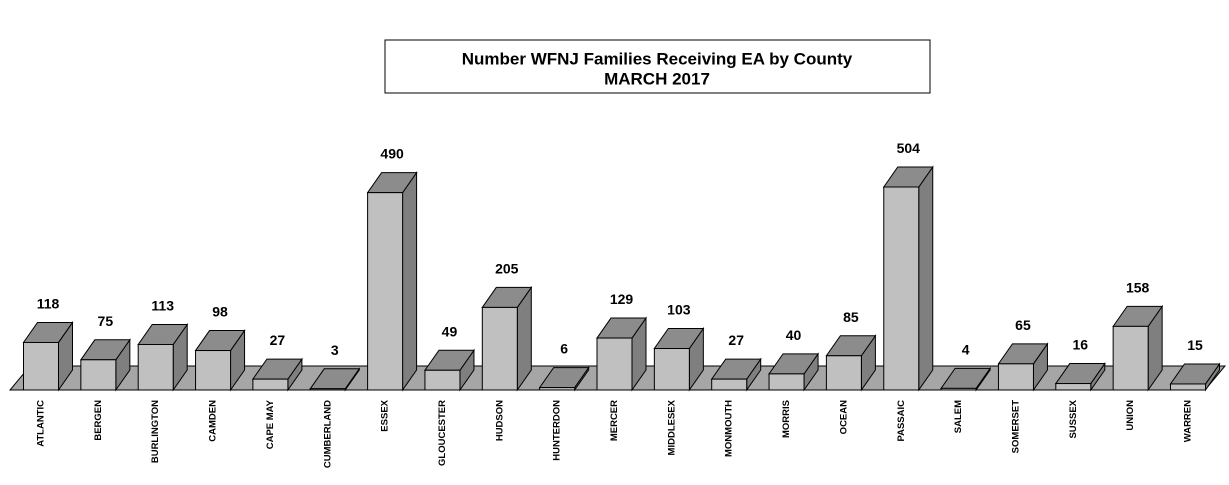  What do you see at coordinates (1081, 345) in the screenshot?
I see `data-label: 16` at bounding box center [1081, 345].